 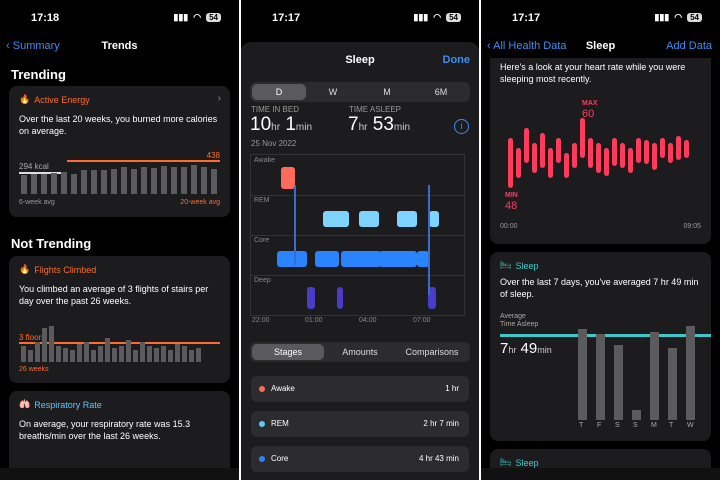 What do you see at coordinates (600, 18) in the screenshot?
I see `status-bar: 17:17 ▮▮▮ ◠ 54` at bounding box center [600, 18].